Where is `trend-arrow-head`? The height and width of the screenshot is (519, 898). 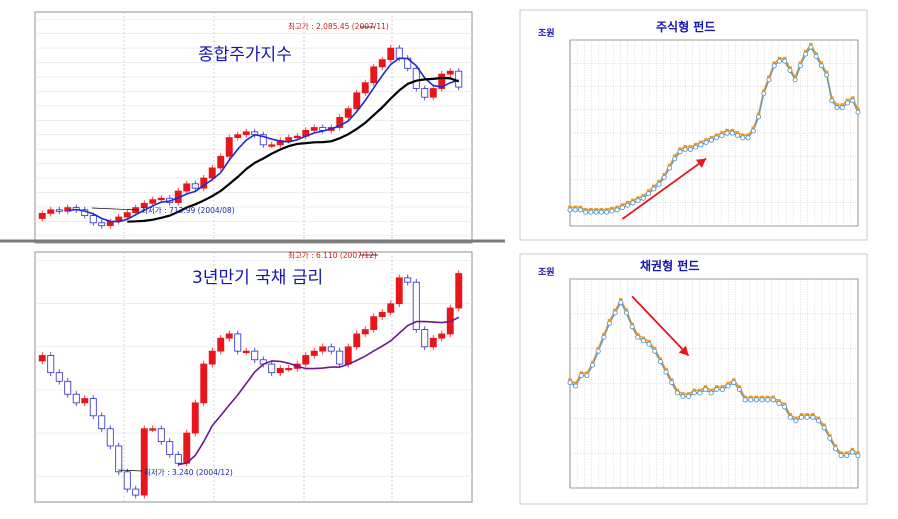
trend-arrow-head is located at coordinates (683, 350).